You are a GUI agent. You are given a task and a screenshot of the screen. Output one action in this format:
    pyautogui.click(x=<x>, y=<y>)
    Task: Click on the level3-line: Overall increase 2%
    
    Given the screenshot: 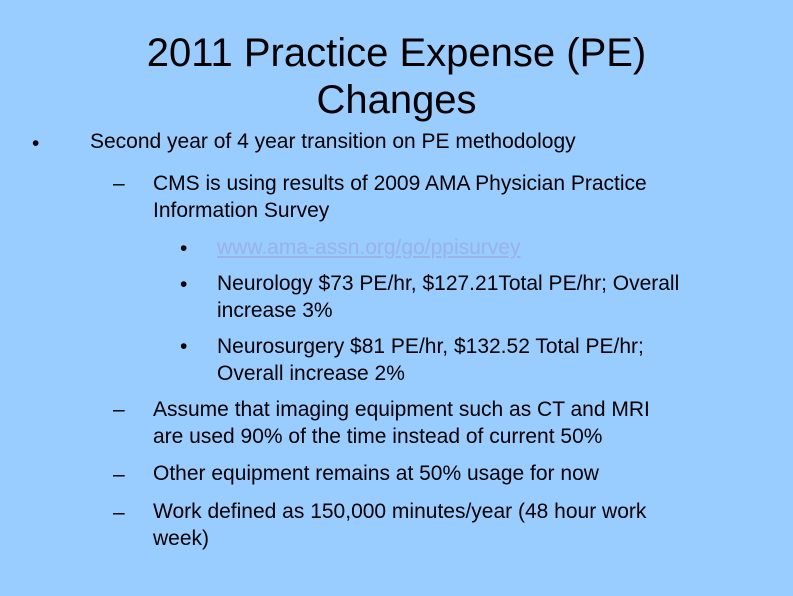 What is the action you would take?
    pyautogui.click(x=311, y=373)
    